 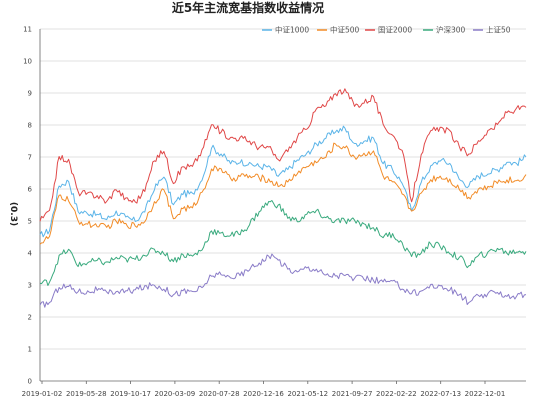 I want to click on y-tick-label: 9, so click(x=30, y=94).